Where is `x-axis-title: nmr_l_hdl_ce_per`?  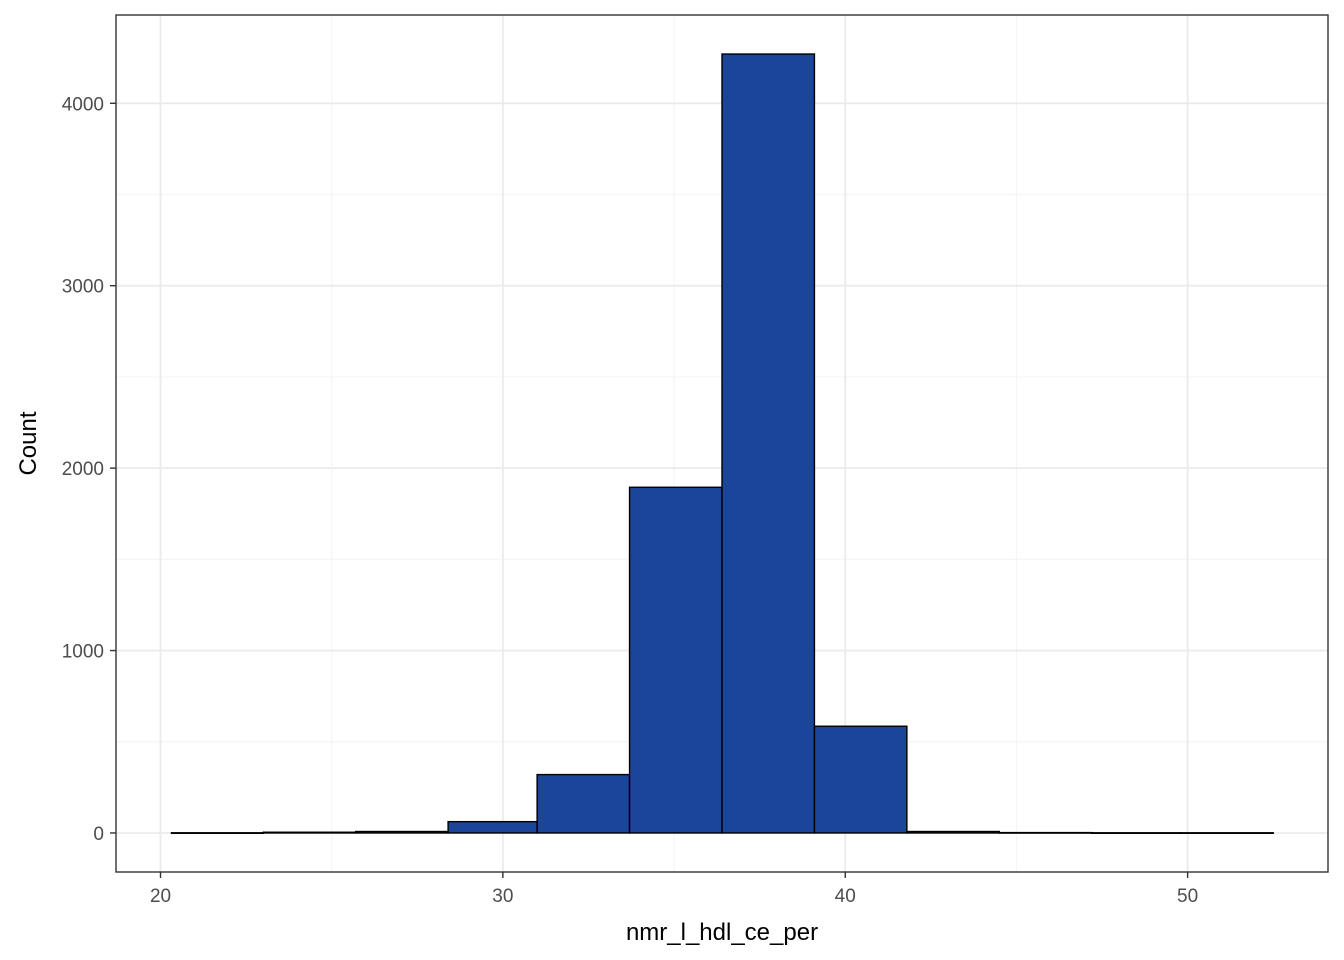
x-axis-title: nmr_l_hdl_ce_per is located at coordinates (722, 932).